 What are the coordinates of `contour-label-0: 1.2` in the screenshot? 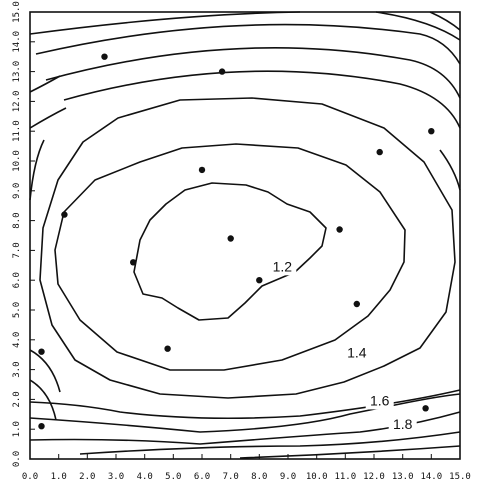 It's located at (283, 266).